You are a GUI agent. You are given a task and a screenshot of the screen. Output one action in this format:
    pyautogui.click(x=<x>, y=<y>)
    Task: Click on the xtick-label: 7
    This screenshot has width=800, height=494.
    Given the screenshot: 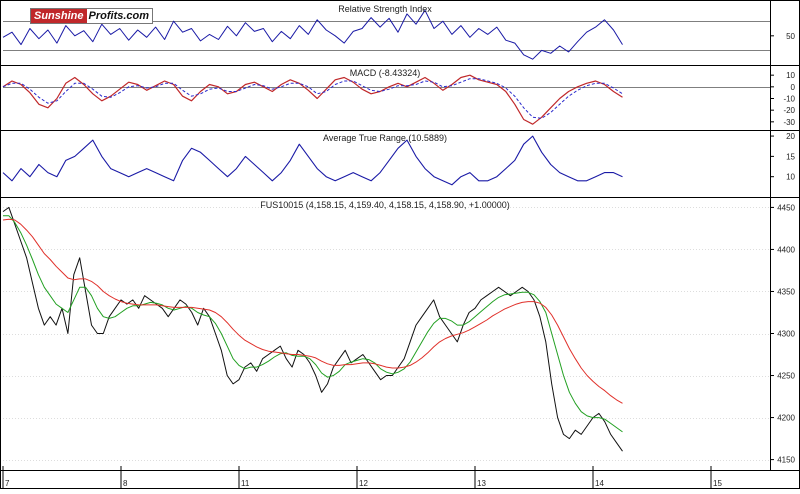 What is the action you would take?
    pyautogui.click(x=7, y=483)
    